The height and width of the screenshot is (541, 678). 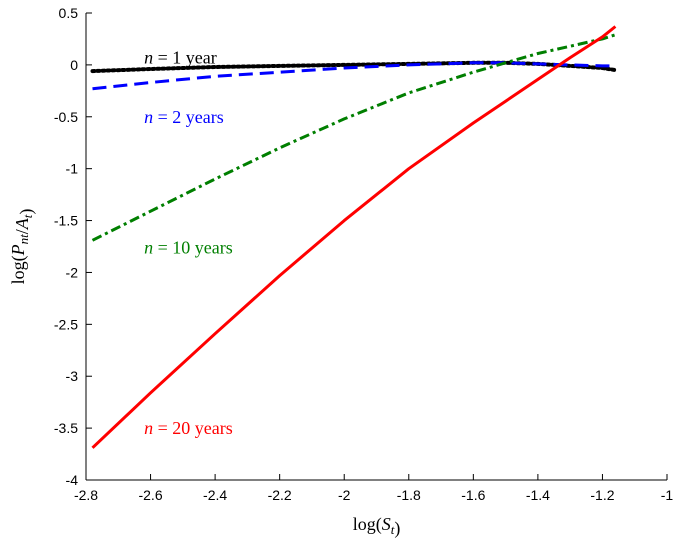 I want to click on y-axis-label: log(Pnt/At), so click(x=22, y=247).